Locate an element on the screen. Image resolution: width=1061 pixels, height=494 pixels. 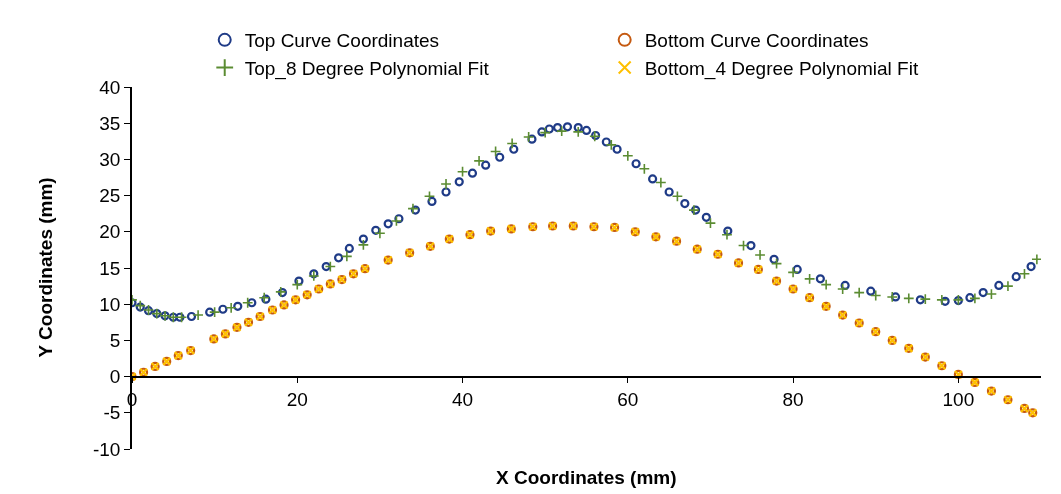
y-tick-label: 40 is located at coordinates (110, 87).